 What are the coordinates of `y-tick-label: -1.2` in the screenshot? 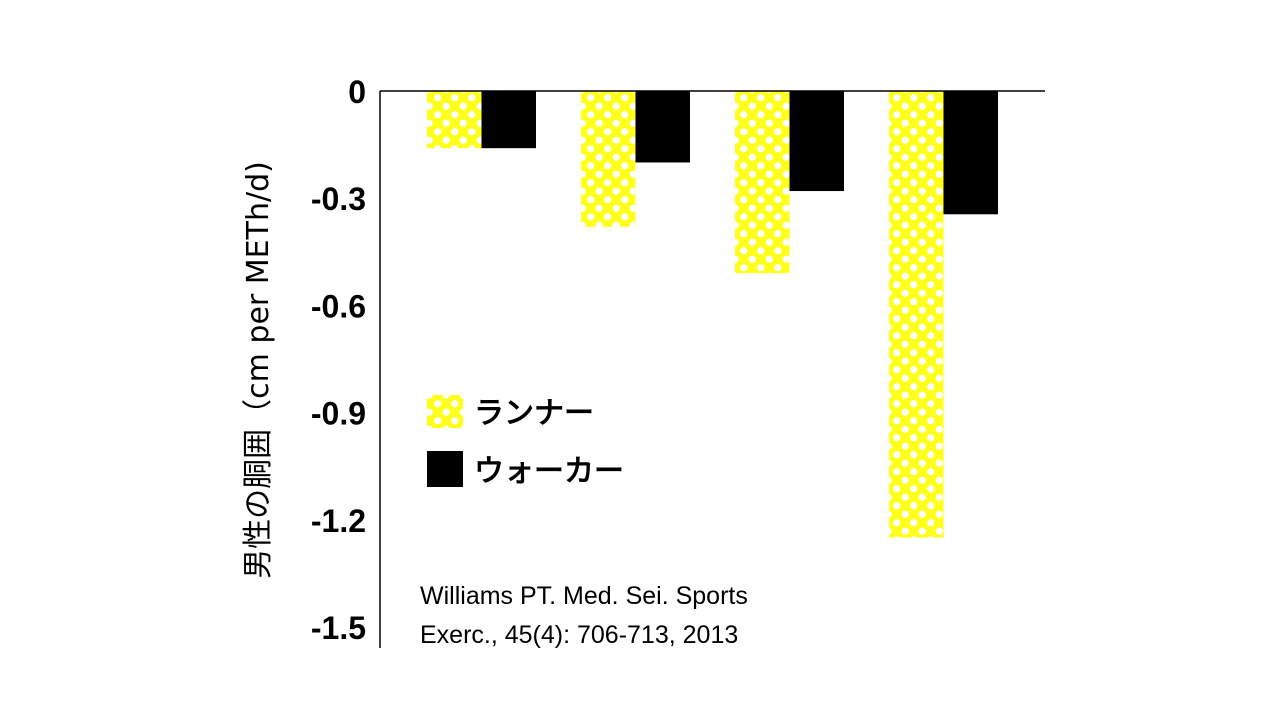 It's located at (338, 521).